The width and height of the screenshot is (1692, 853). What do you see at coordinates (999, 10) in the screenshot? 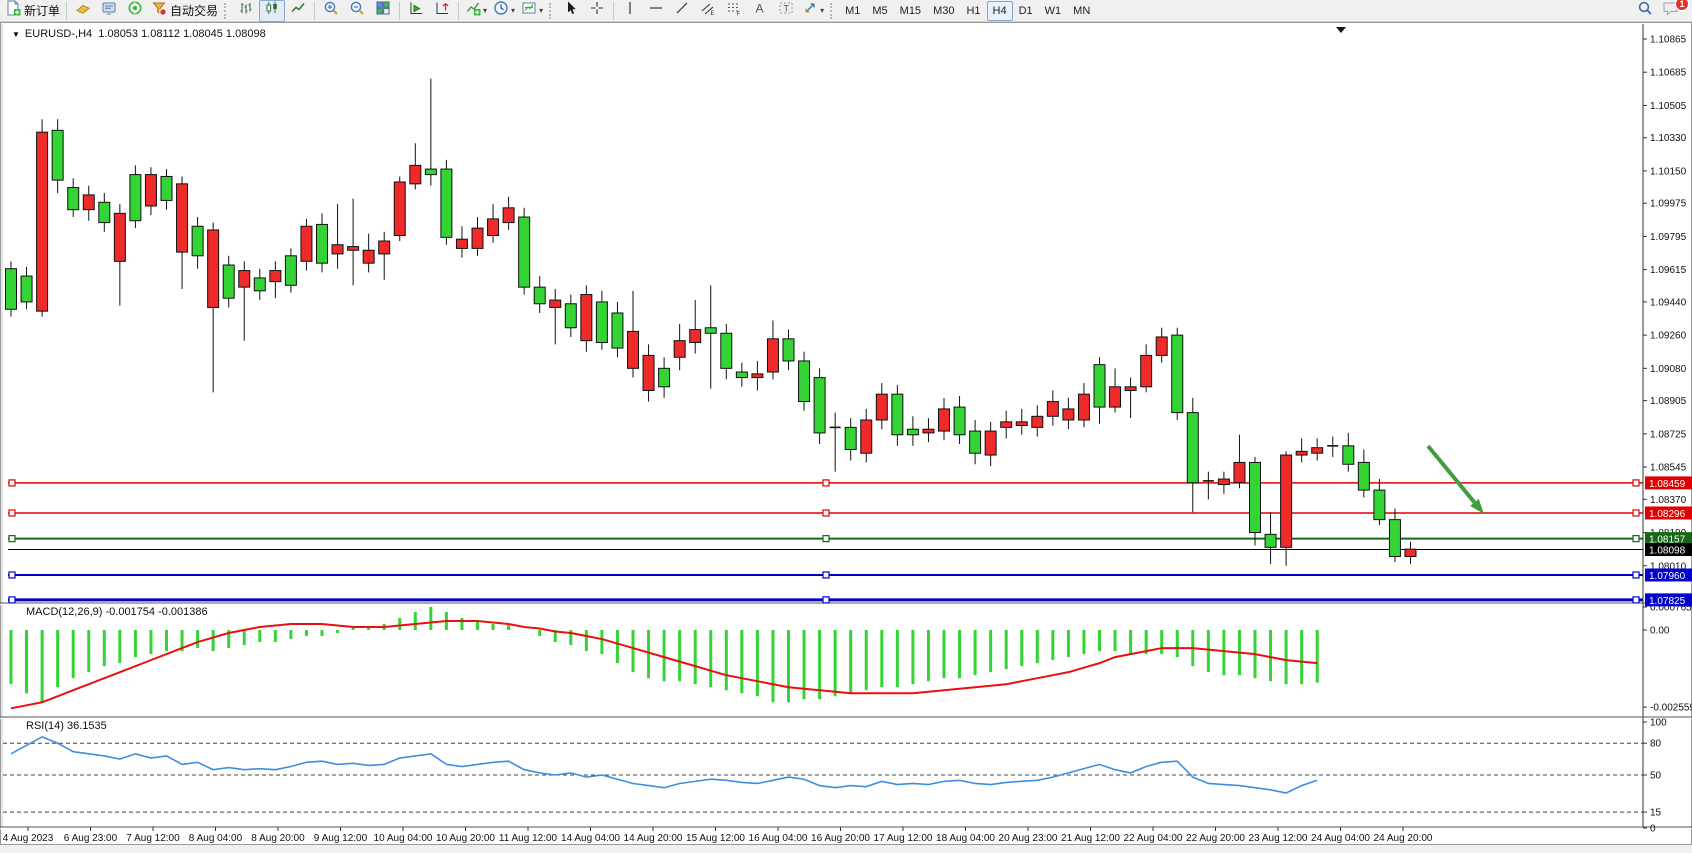
I see `timeframe-button-h4: H4` at bounding box center [999, 10].